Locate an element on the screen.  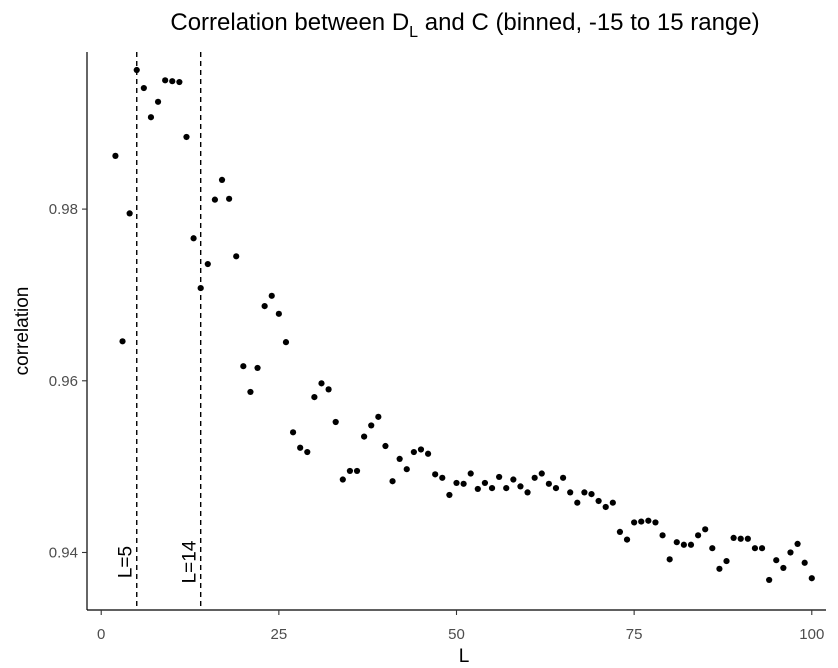
reference-line-label-1: L=5 is located at coordinates (126, 562).